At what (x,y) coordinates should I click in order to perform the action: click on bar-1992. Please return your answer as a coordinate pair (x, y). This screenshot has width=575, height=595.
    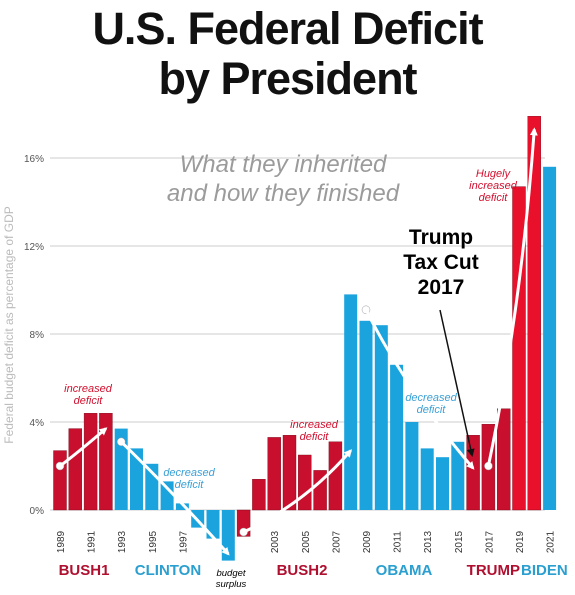
    Looking at the image, I should click on (106, 462).